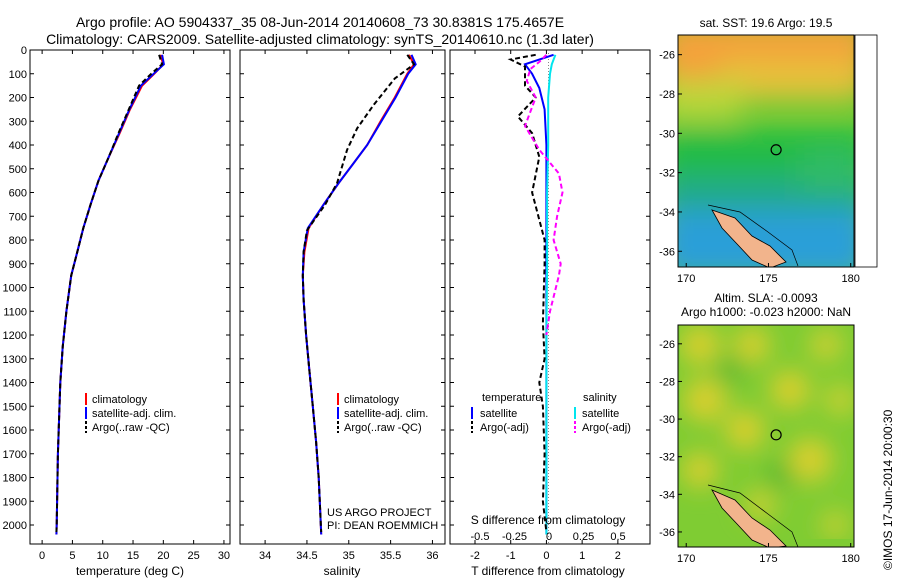  I want to click on t-difference-axis: -2 -1 0 1 2, so click(545, 306).